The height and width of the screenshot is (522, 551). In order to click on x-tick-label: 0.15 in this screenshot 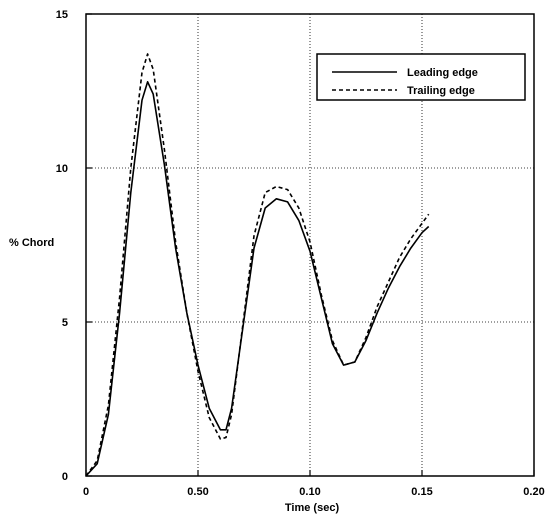, I will do `click(421, 492)`.